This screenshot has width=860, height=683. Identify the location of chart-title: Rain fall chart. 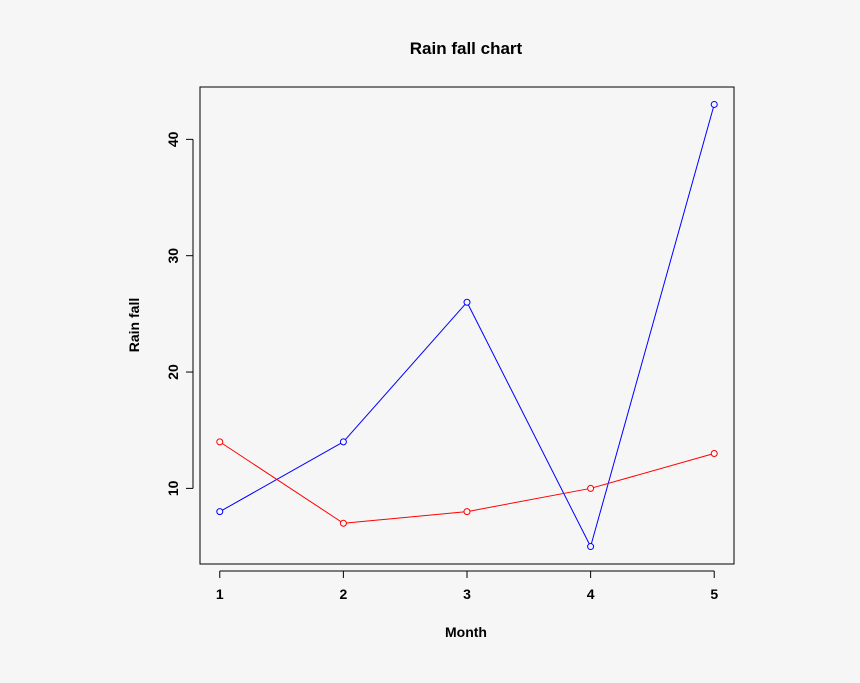
(466, 48).